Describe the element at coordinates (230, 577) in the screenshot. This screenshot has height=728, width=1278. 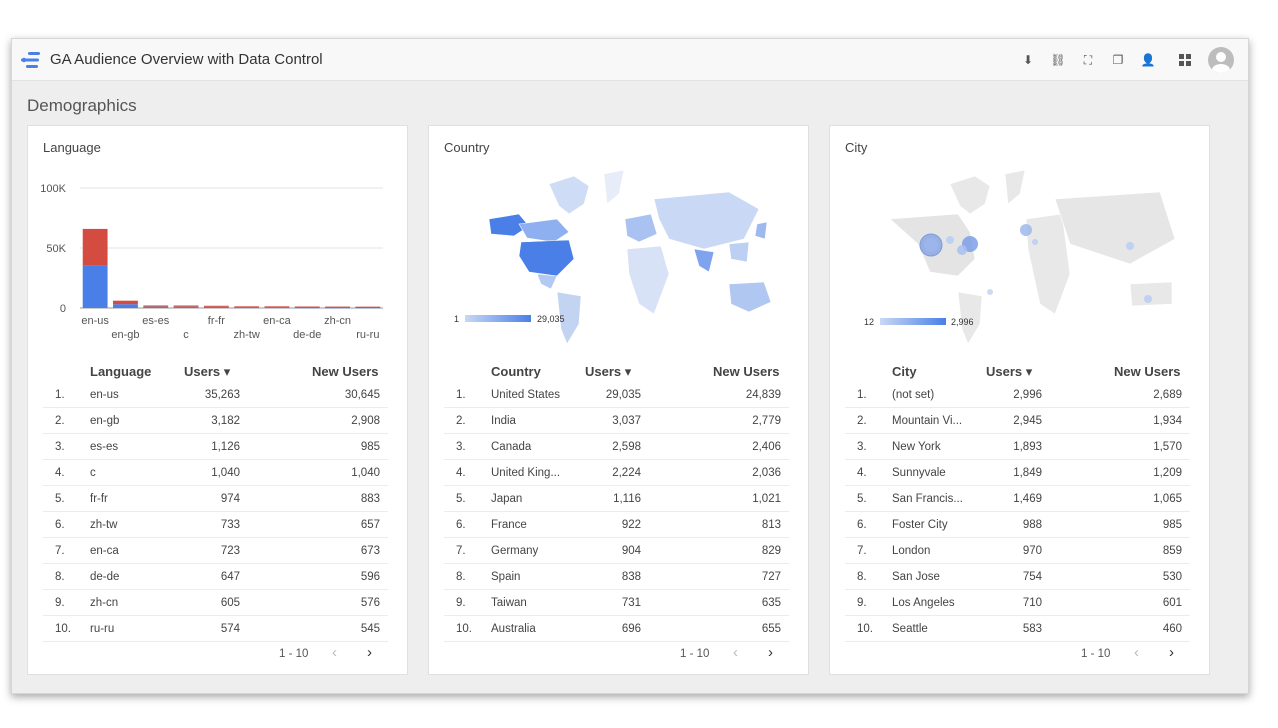
I see `row-users: 647` at that location.